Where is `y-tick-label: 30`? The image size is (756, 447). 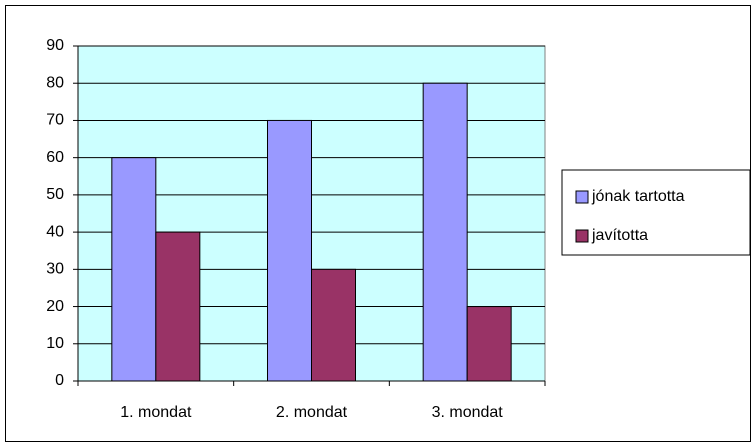
y-tick-label: 30 is located at coordinates (55, 269).